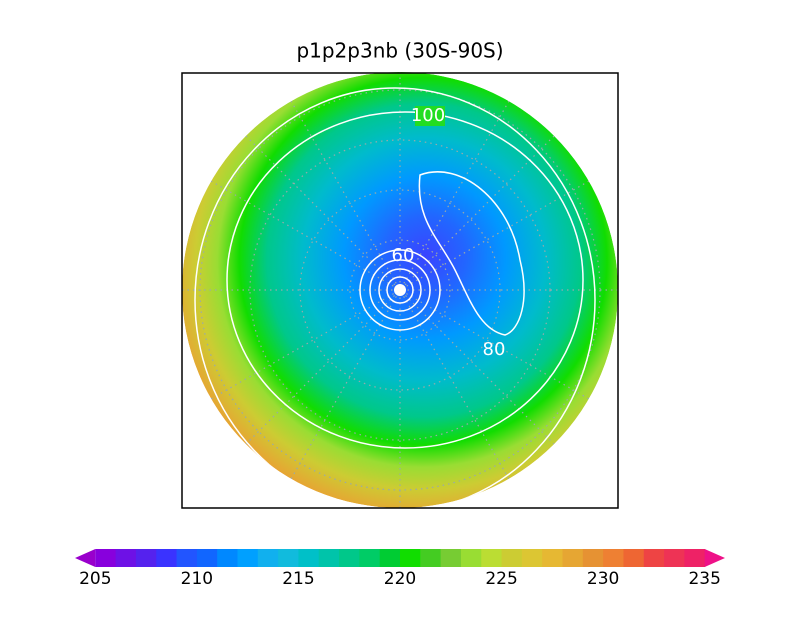  I want to click on contour-label: 60, so click(403, 255).